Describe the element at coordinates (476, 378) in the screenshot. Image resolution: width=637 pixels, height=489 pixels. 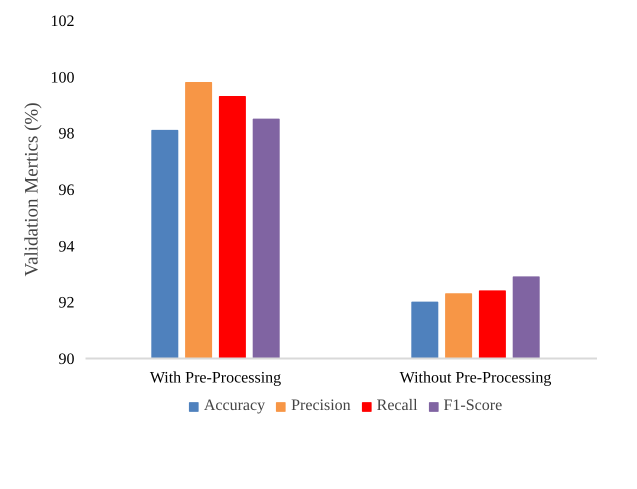
I see `x-tick-label: Without Pre-Processing` at that location.